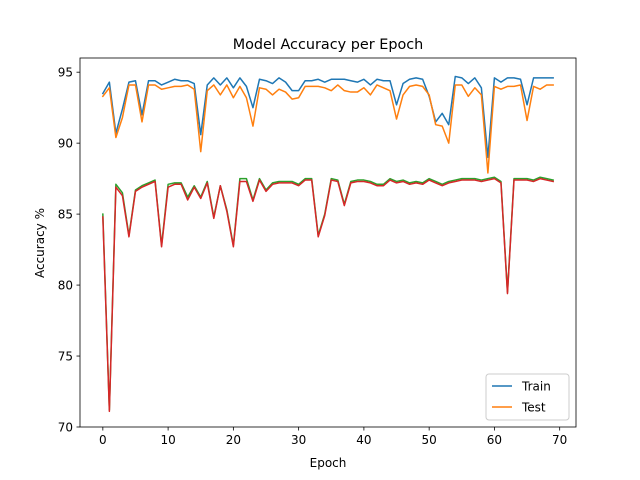 This screenshot has height=480, width=640. What do you see at coordinates (363, 440) in the screenshot?
I see `x-tick-label: 40` at bounding box center [363, 440].